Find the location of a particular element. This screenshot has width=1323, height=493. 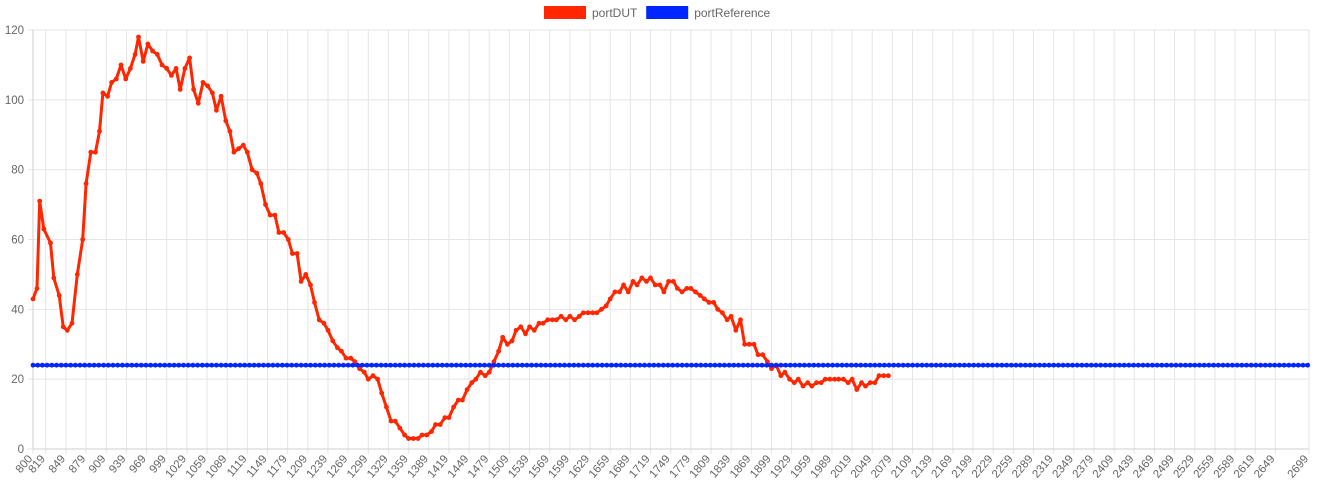

y-tick-label: 20 is located at coordinates (17, 380).